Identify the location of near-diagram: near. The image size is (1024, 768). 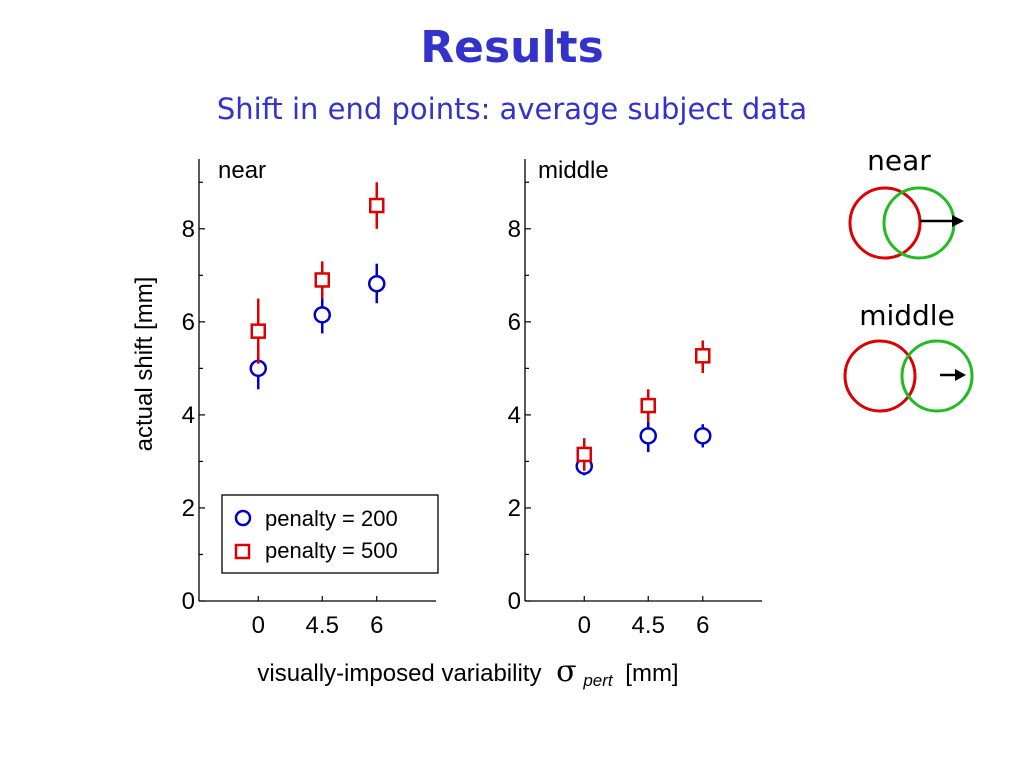
(906, 202).